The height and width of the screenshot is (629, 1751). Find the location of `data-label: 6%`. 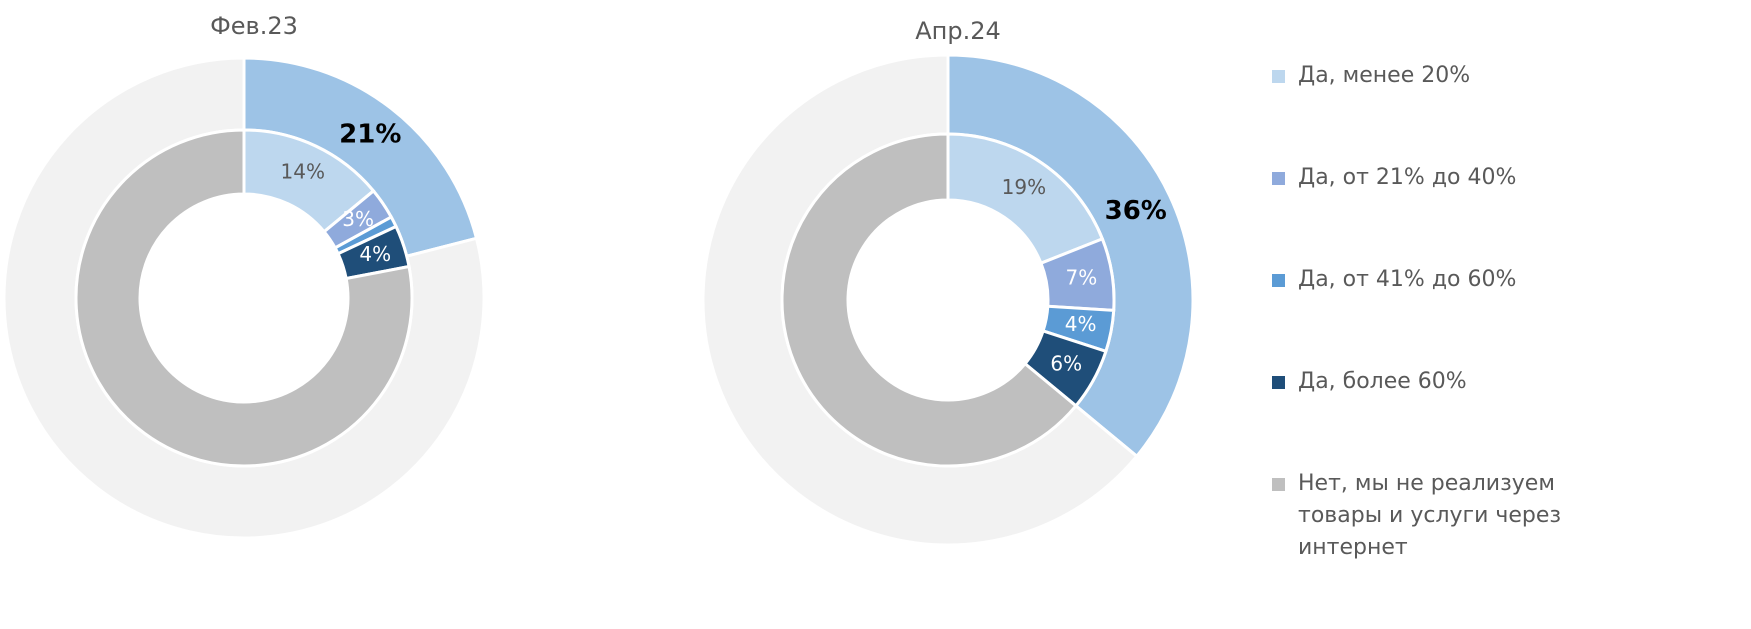

data-label: 6% is located at coordinates (1066, 364).